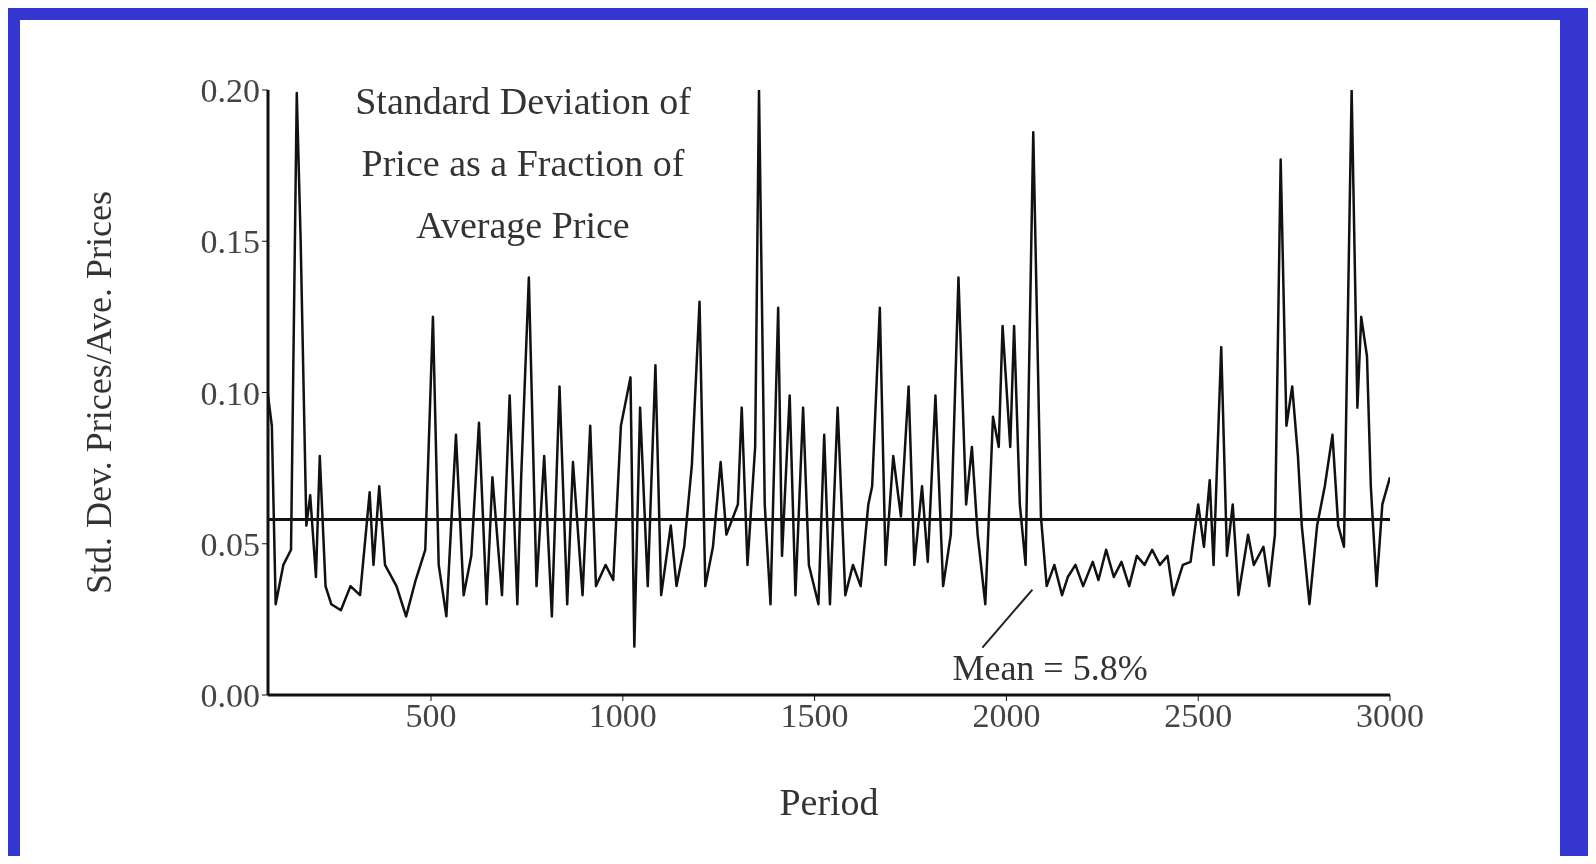 The height and width of the screenshot is (864, 1596). Describe the element at coordinates (1006, 716) in the screenshot. I see `x-tick-label: 2000` at that location.